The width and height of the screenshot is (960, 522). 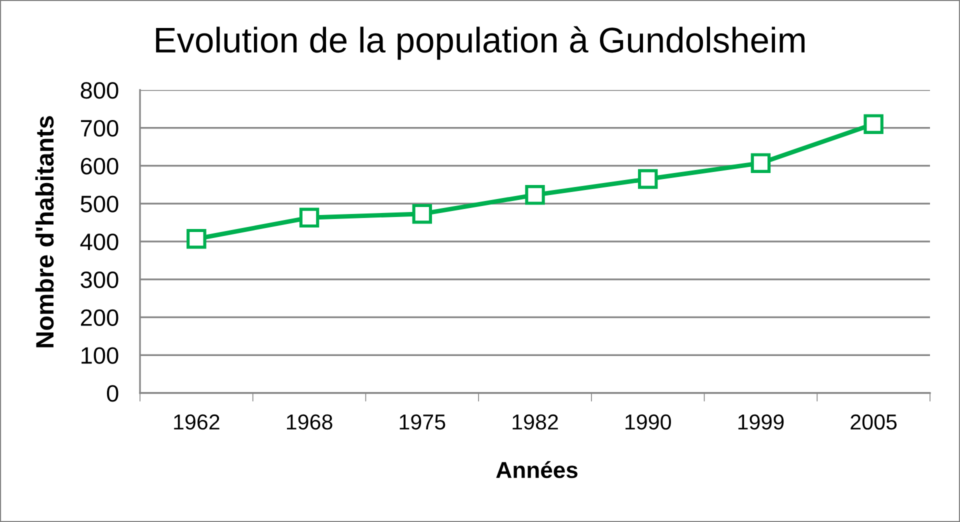 What do you see at coordinates (761, 422) in the screenshot?
I see `x-tick-label: 1999` at bounding box center [761, 422].